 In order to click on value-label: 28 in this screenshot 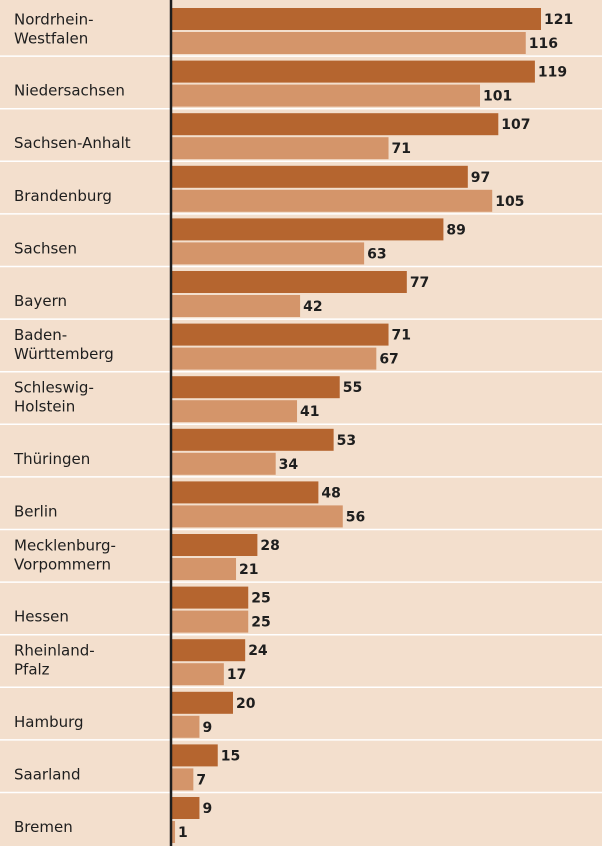, I will do `click(269, 546)`.